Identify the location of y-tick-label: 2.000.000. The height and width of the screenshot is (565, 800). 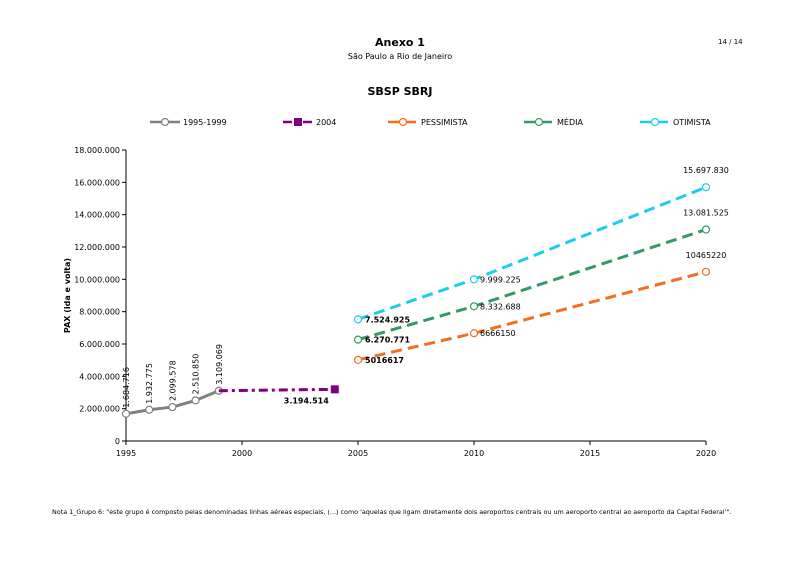
(99, 409).